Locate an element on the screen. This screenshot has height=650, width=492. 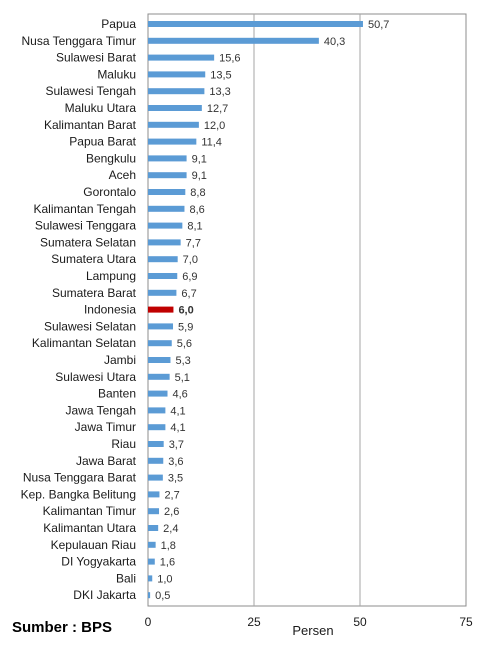
data-label: 12,7 is located at coordinates (217, 109).